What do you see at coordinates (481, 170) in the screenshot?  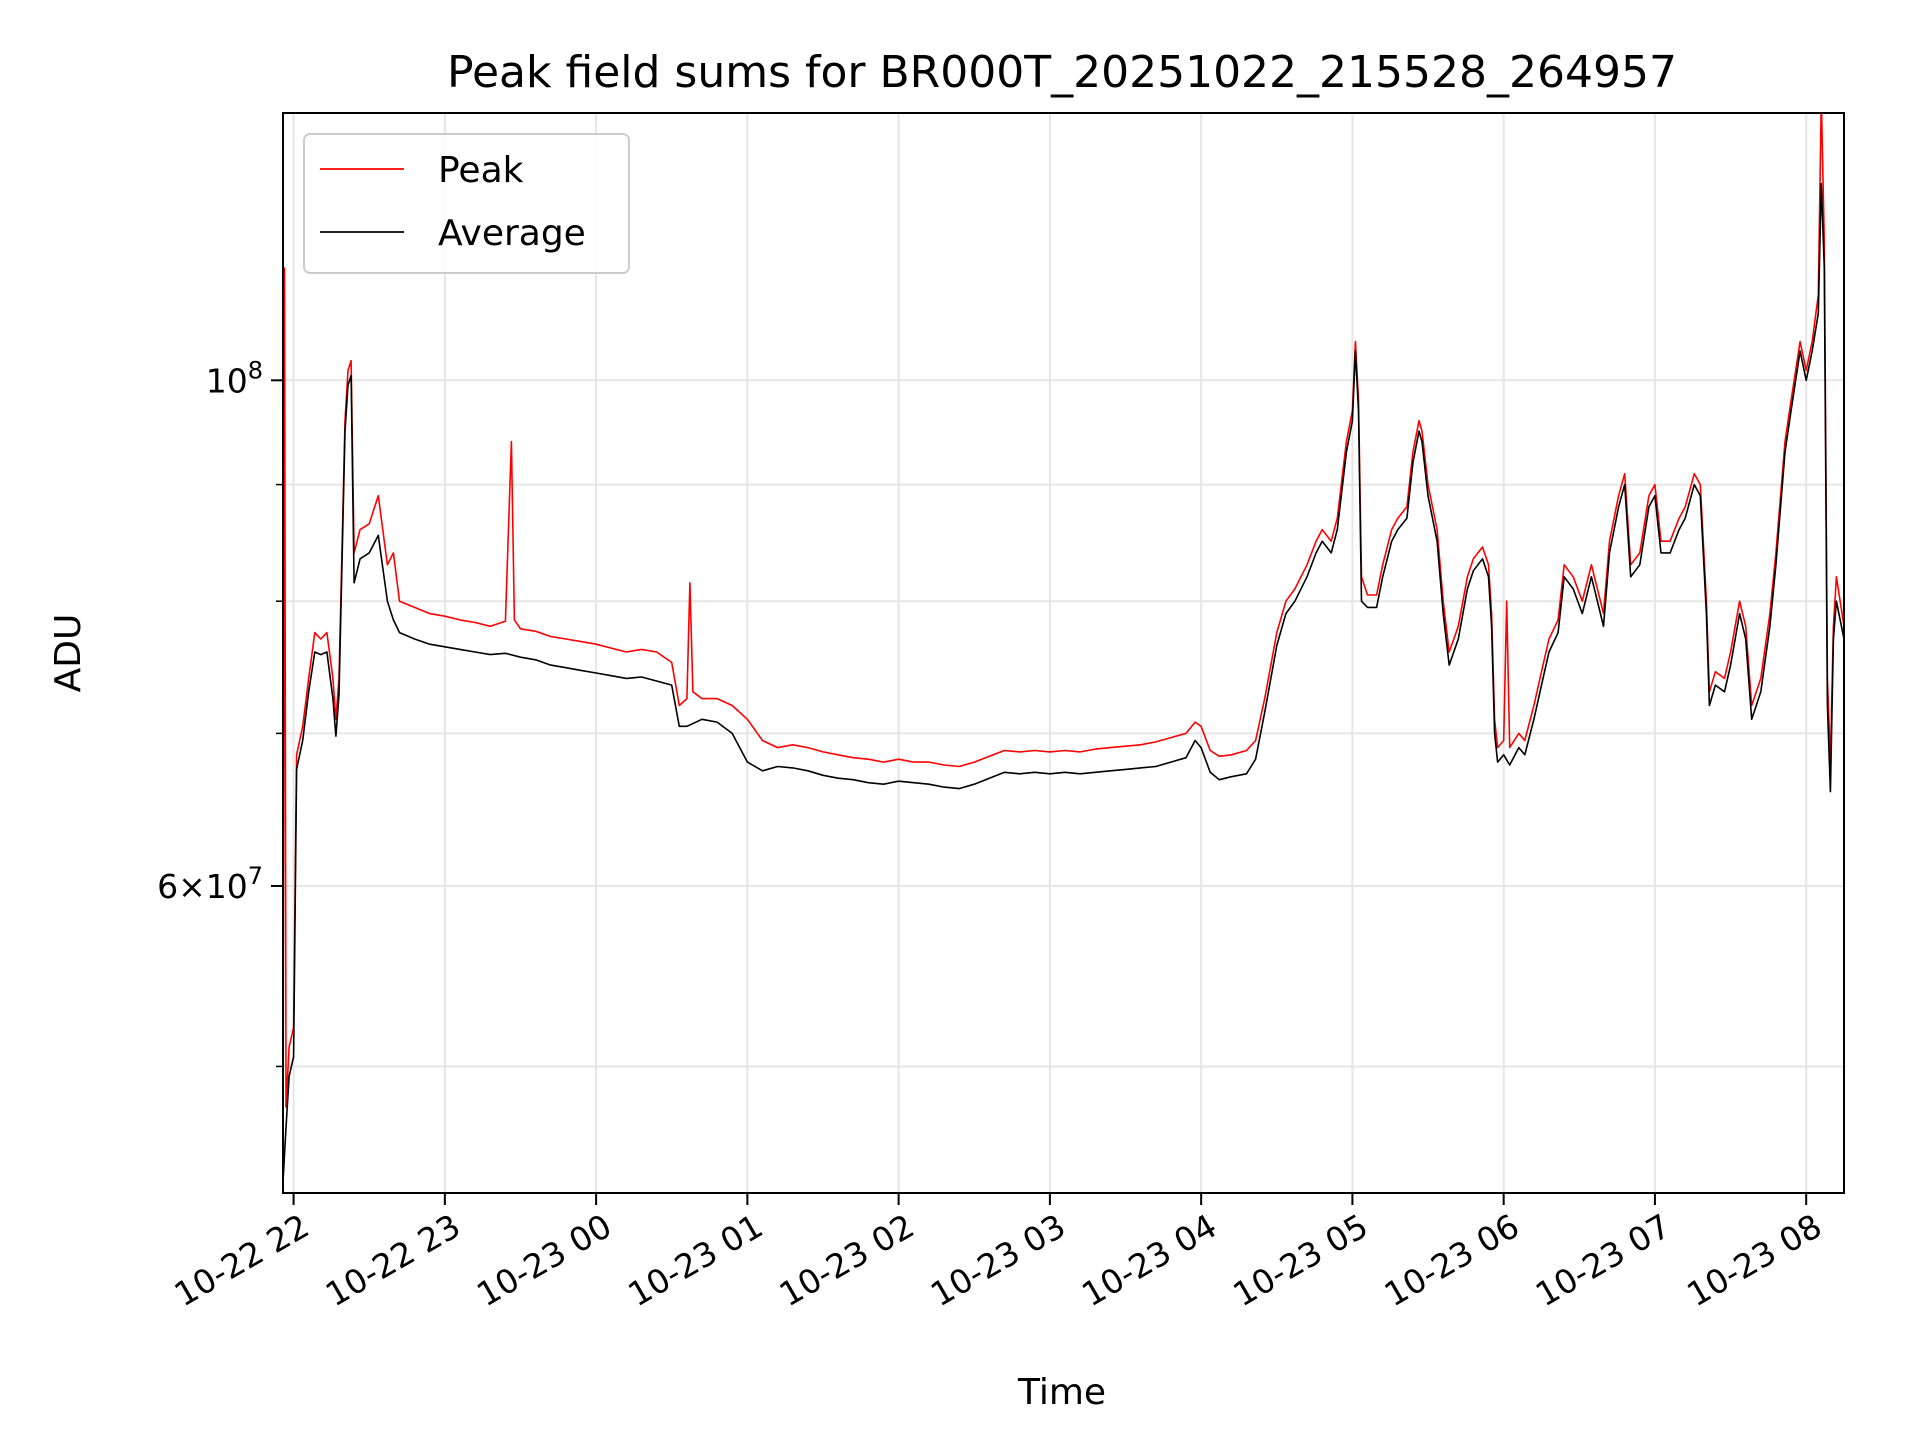 I see `legend-peak-label: Peak` at bounding box center [481, 170].